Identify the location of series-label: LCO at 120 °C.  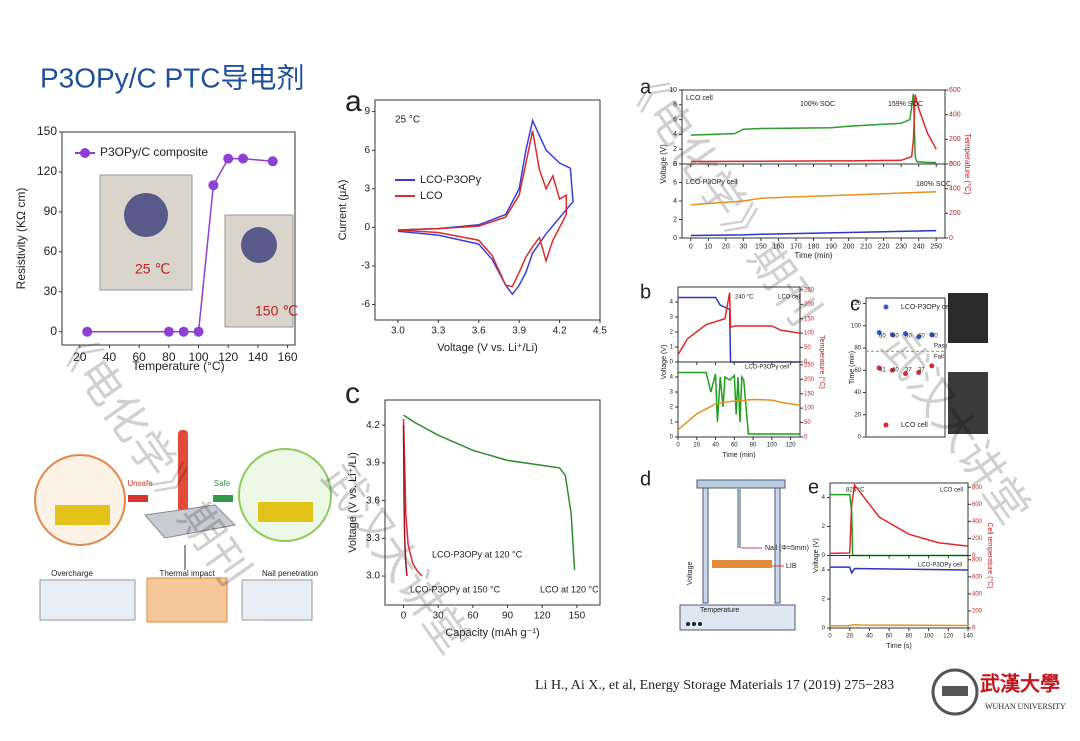
(569, 589).